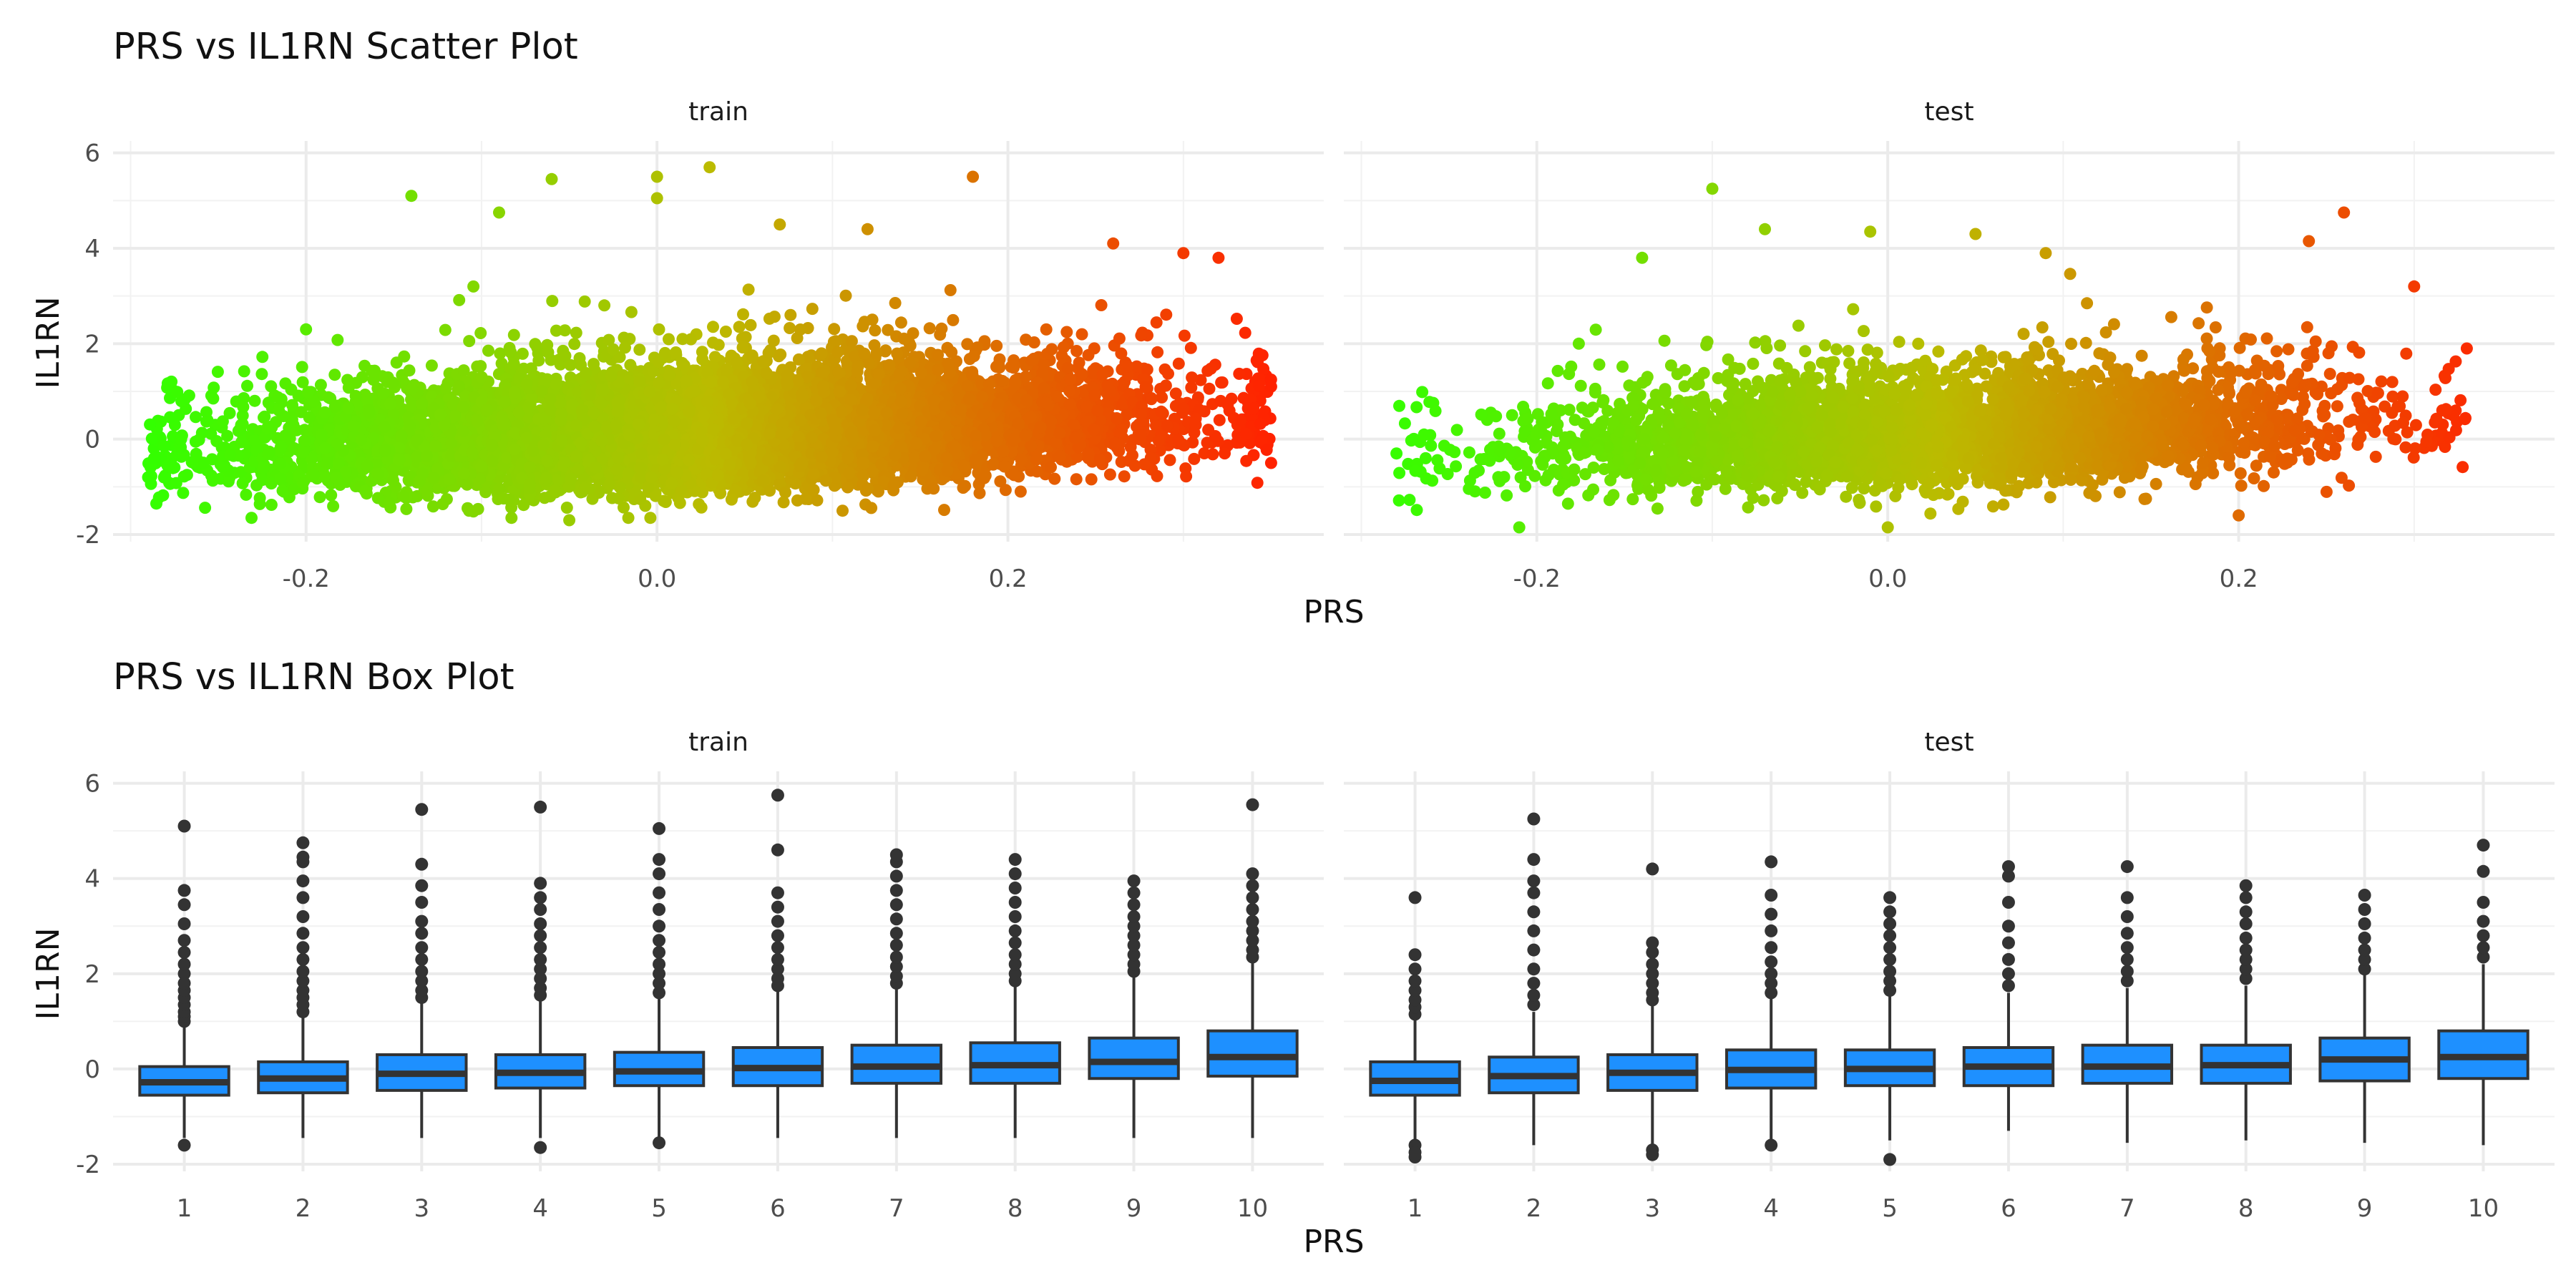  What do you see at coordinates (1008, 579) in the screenshot?
I see `x-tick-label: 0.2` at bounding box center [1008, 579].